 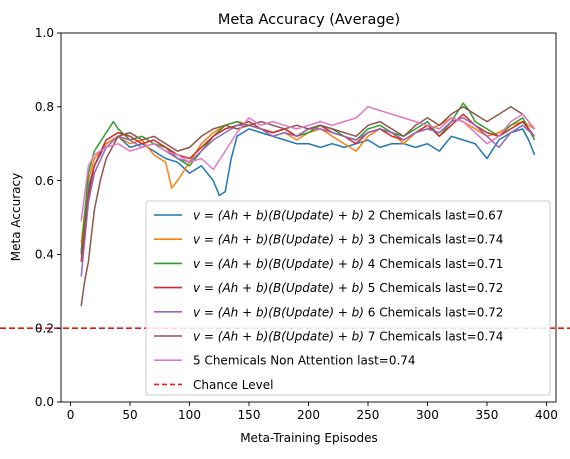 What do you see at coordinates (44, 402) in the screenshot?
I see `y-tick-label: 0.0` at bounding box center [44, 402].